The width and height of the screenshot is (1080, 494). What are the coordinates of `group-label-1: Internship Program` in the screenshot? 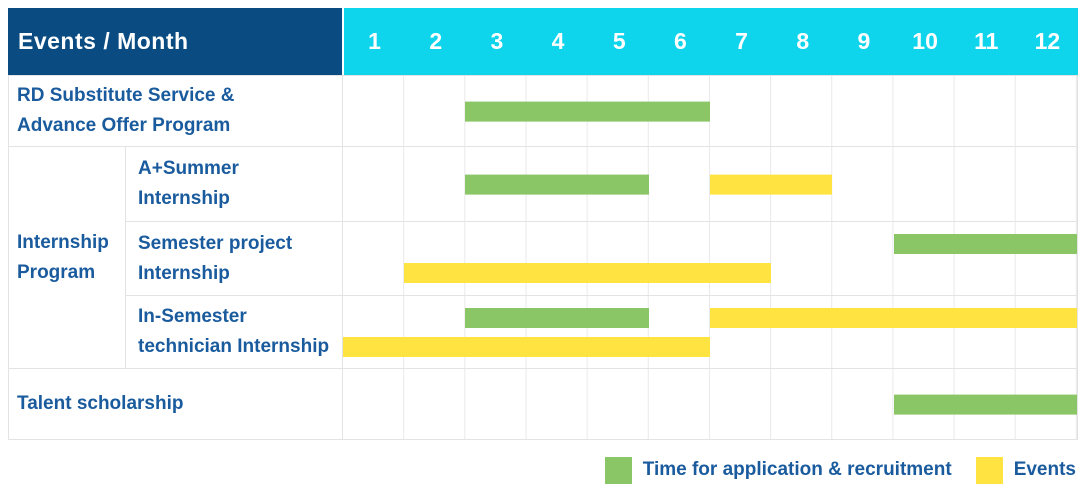 It's located at (66, 257).